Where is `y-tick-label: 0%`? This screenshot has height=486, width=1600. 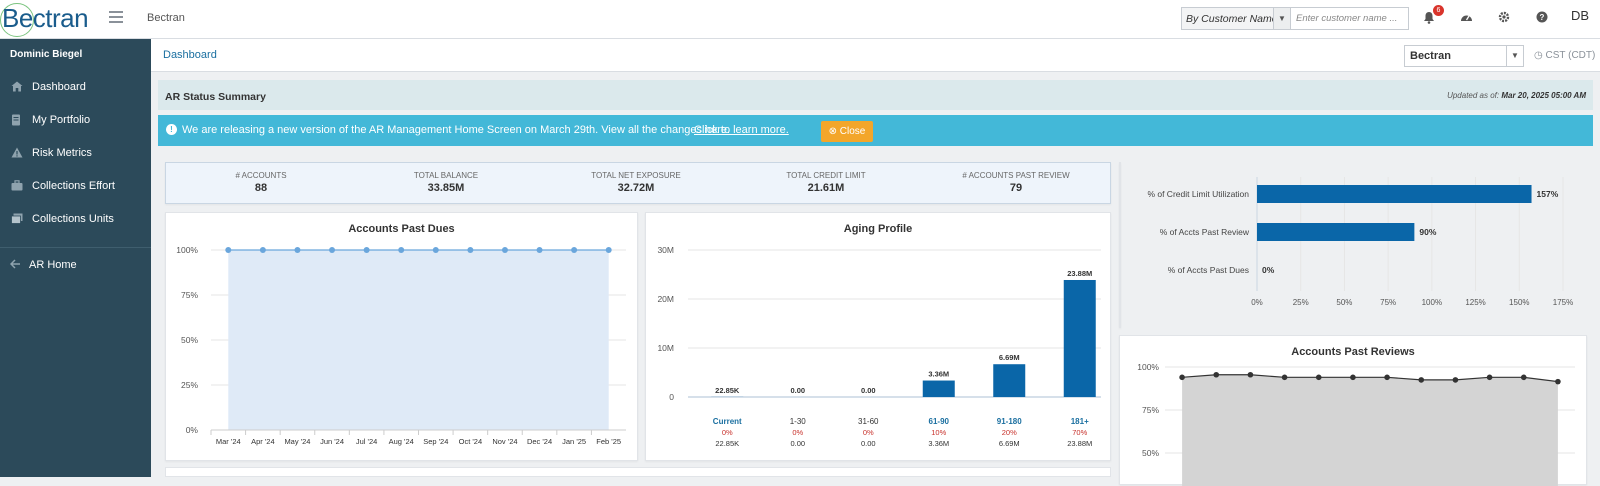
y-tick-label: 0% is located at coordinates (192, 430).